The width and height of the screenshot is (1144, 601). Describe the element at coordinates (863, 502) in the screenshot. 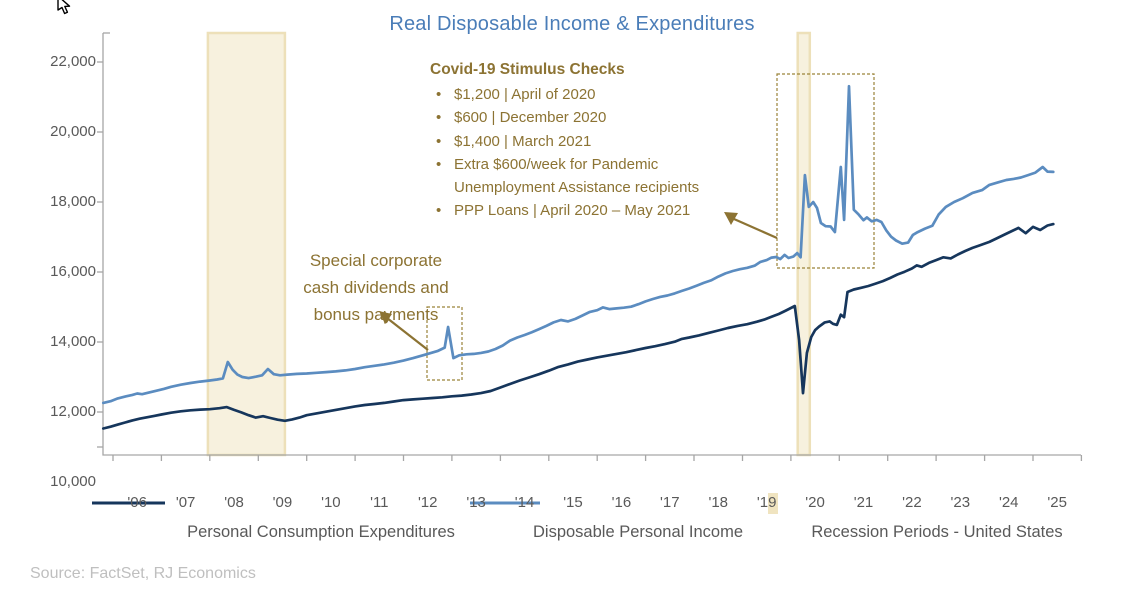

I see `x-axis-label: '21` at that location.